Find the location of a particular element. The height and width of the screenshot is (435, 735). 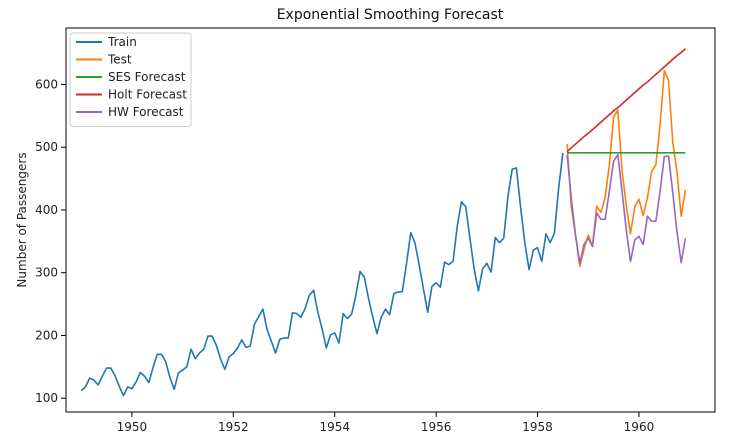

y-tick-label: 300 is located at coordinates (46, 273).